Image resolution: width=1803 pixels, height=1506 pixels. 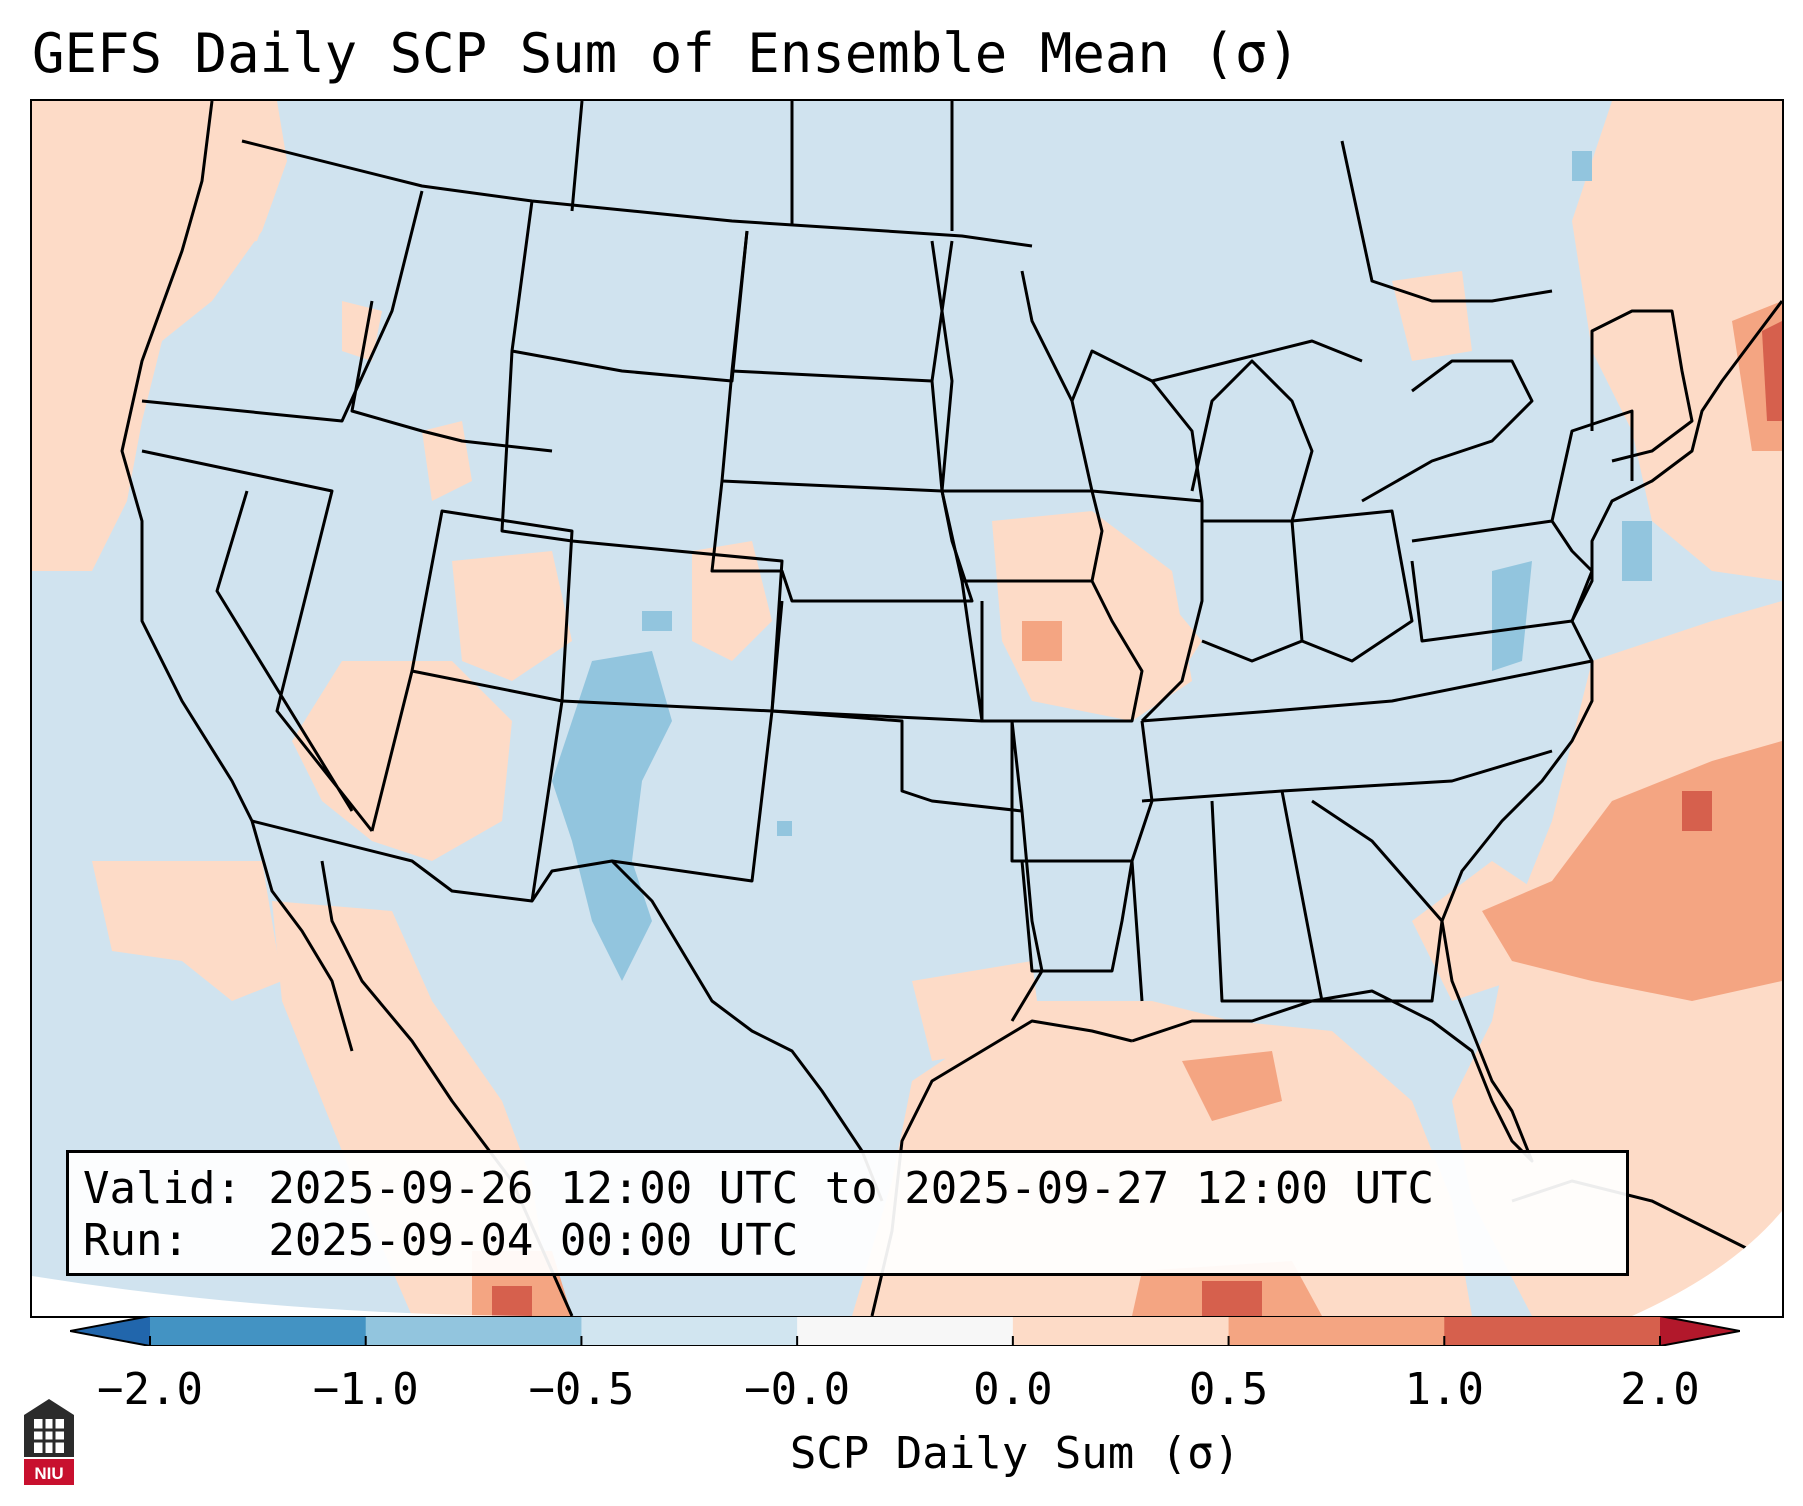 I want to click on gulf-core-positive, so click(x=1232, y=1086).